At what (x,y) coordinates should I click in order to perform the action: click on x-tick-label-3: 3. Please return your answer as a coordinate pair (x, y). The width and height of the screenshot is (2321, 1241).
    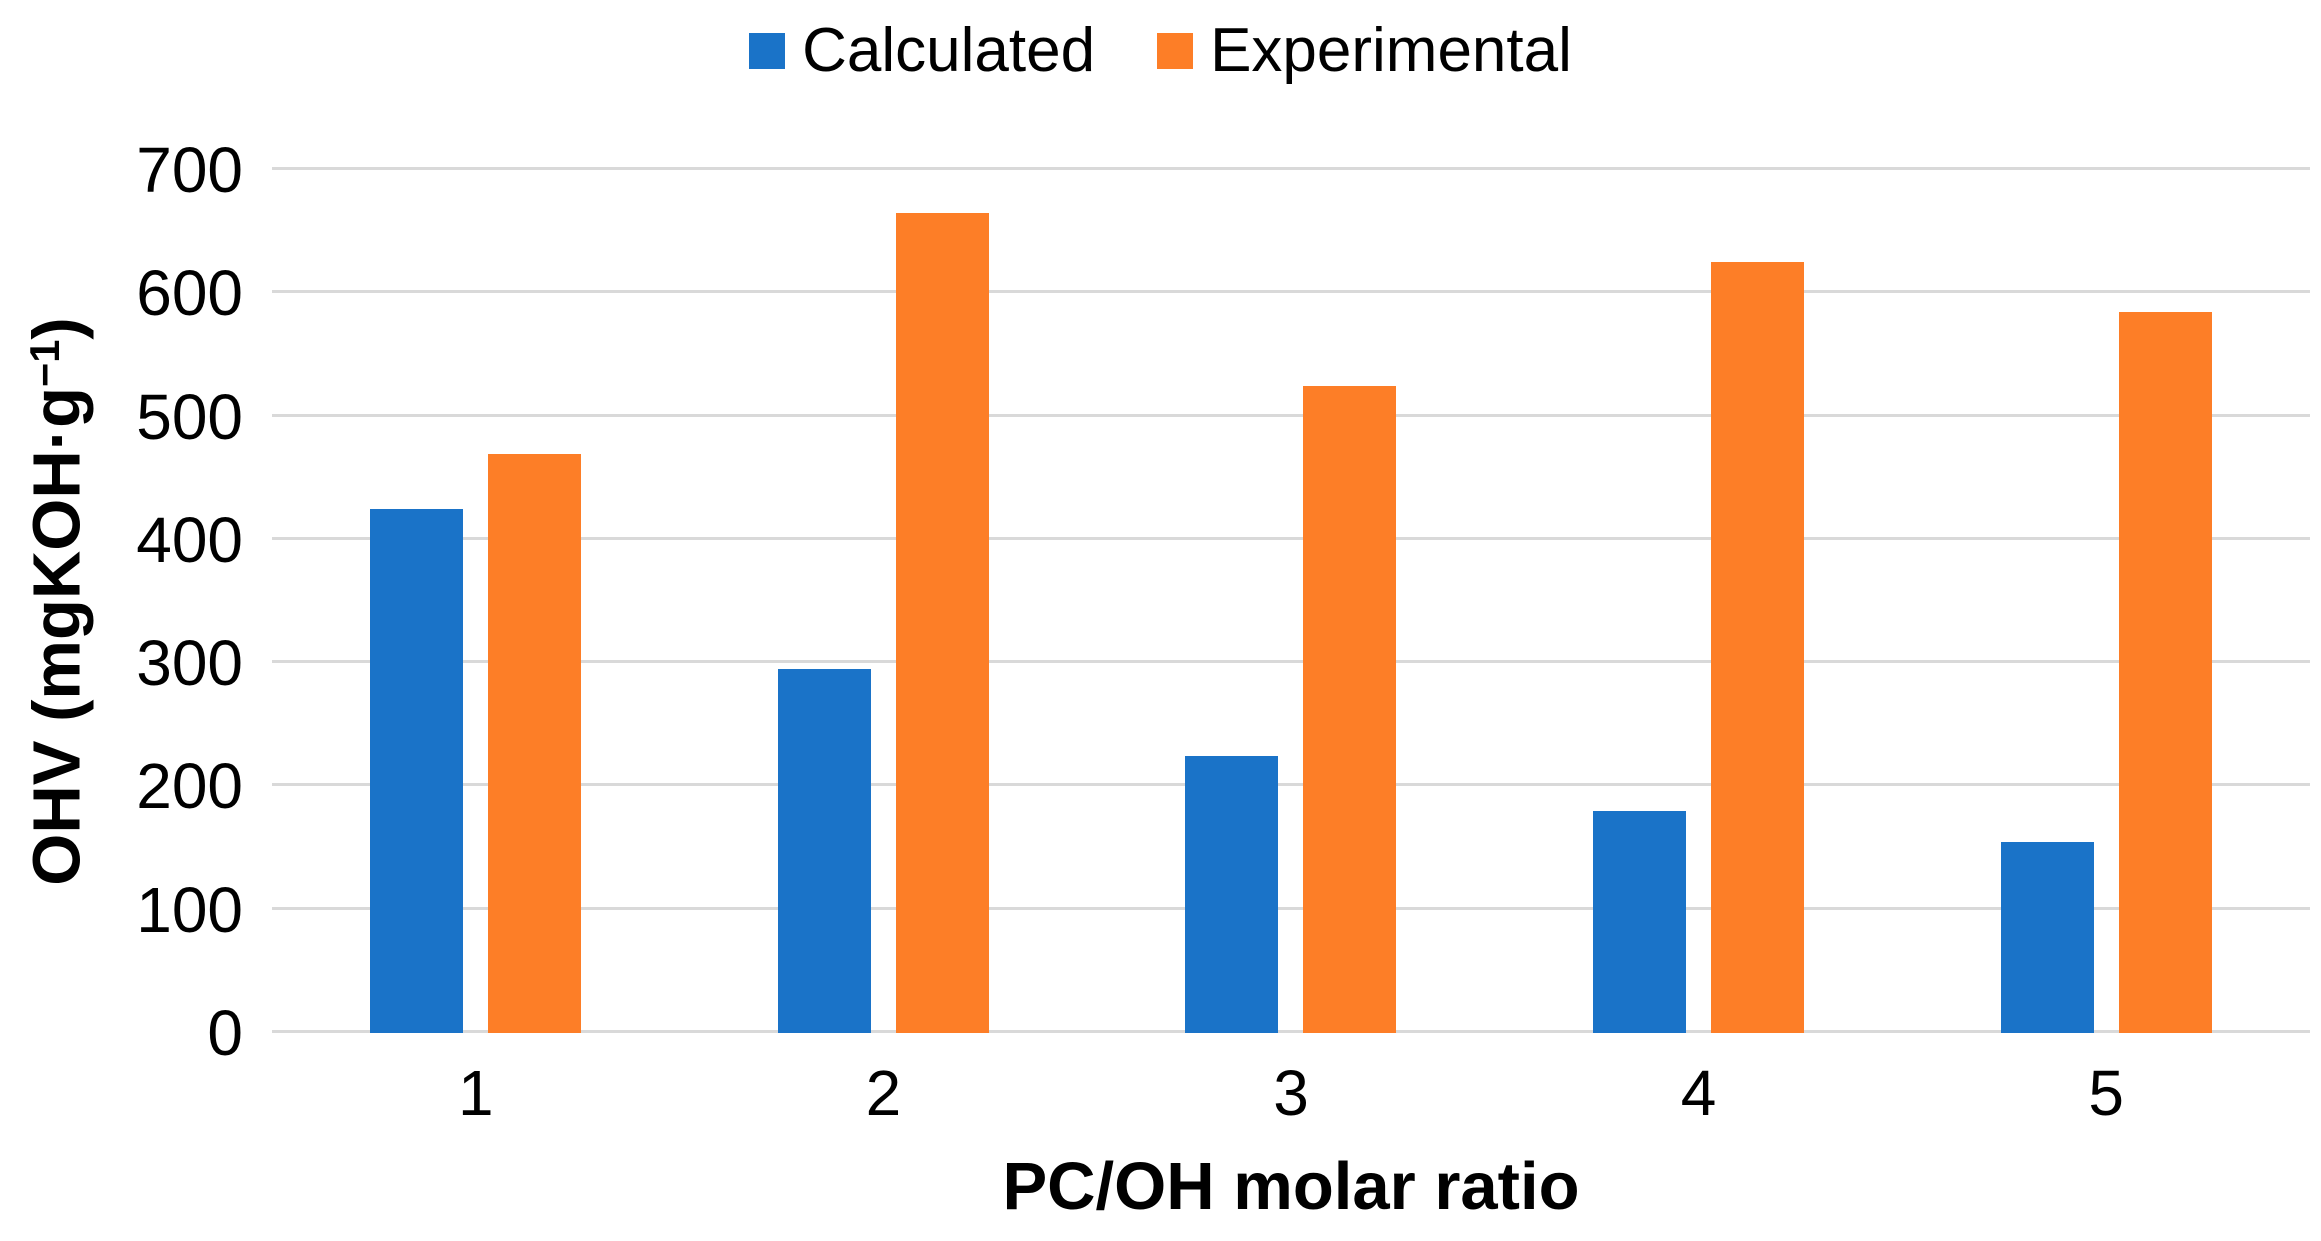
    Looking at the image, I should click on (1291, 1093).